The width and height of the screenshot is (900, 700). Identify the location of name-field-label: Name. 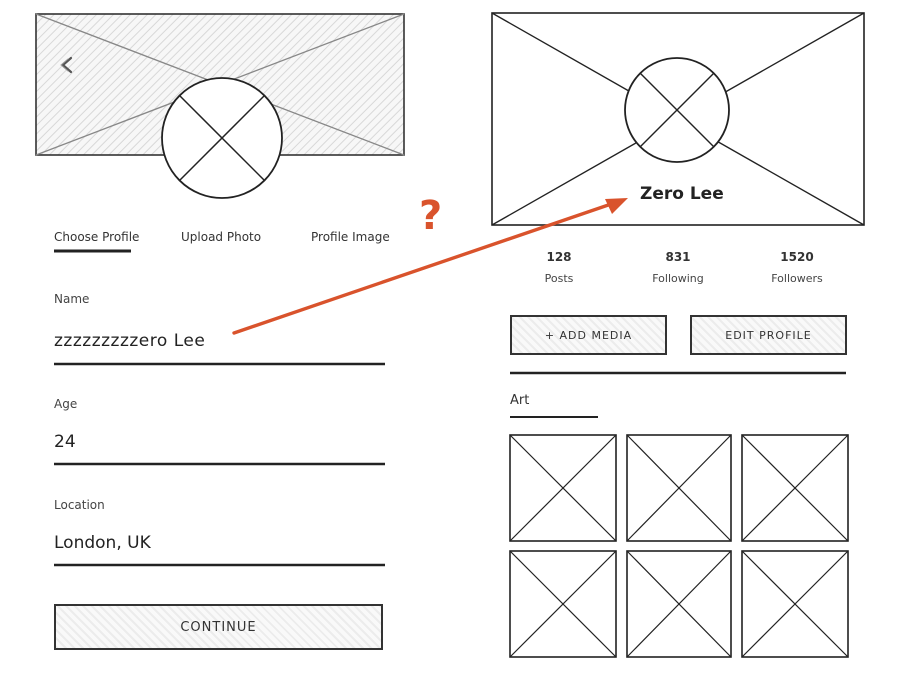
(72, 299).